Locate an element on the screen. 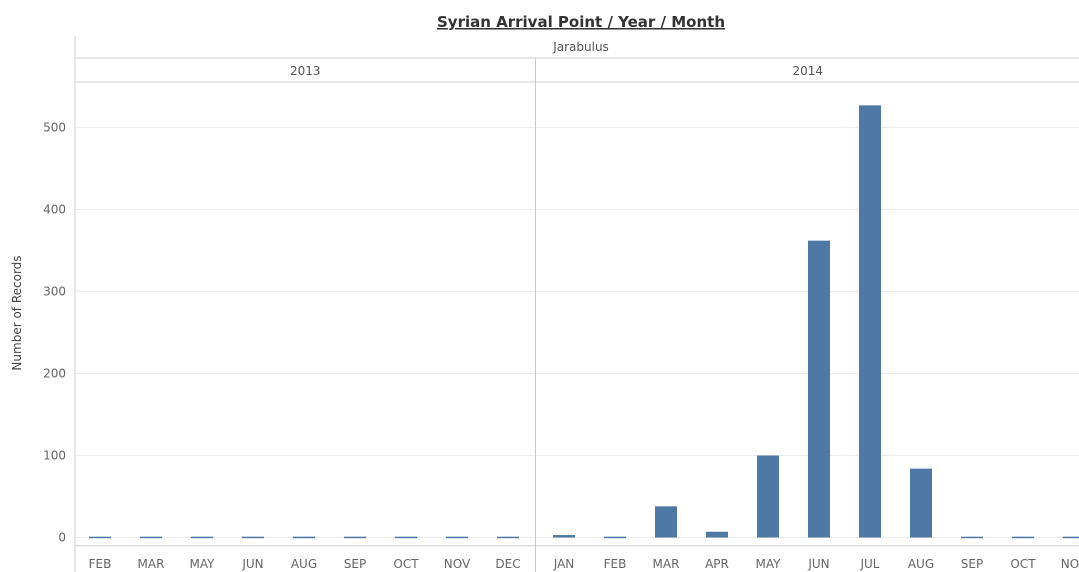 Image resolution: width=1079 pixels, height=572 pixels. year-header: 2014 is located at coordinates (807, 71).